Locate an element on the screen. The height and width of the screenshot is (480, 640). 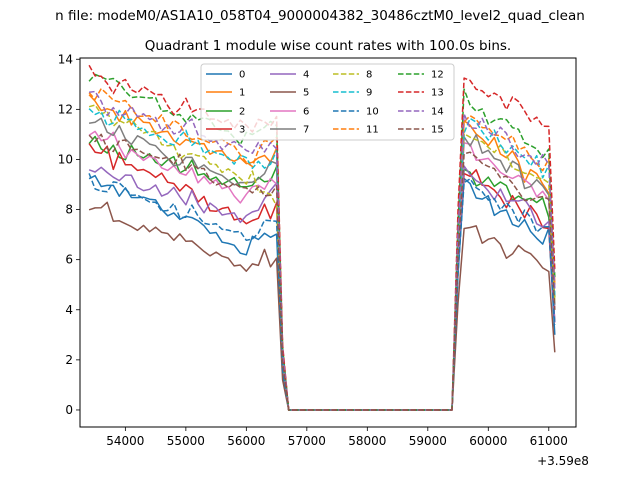
legend-label-2: 2 is located at coordinates (242, 112).